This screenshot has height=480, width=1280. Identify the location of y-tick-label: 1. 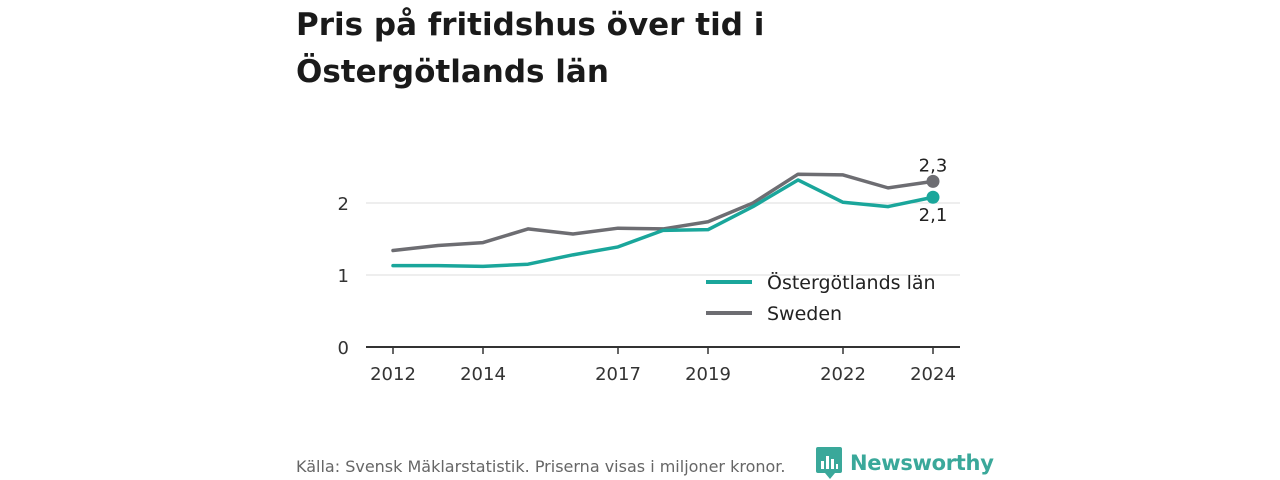
(343, 276).